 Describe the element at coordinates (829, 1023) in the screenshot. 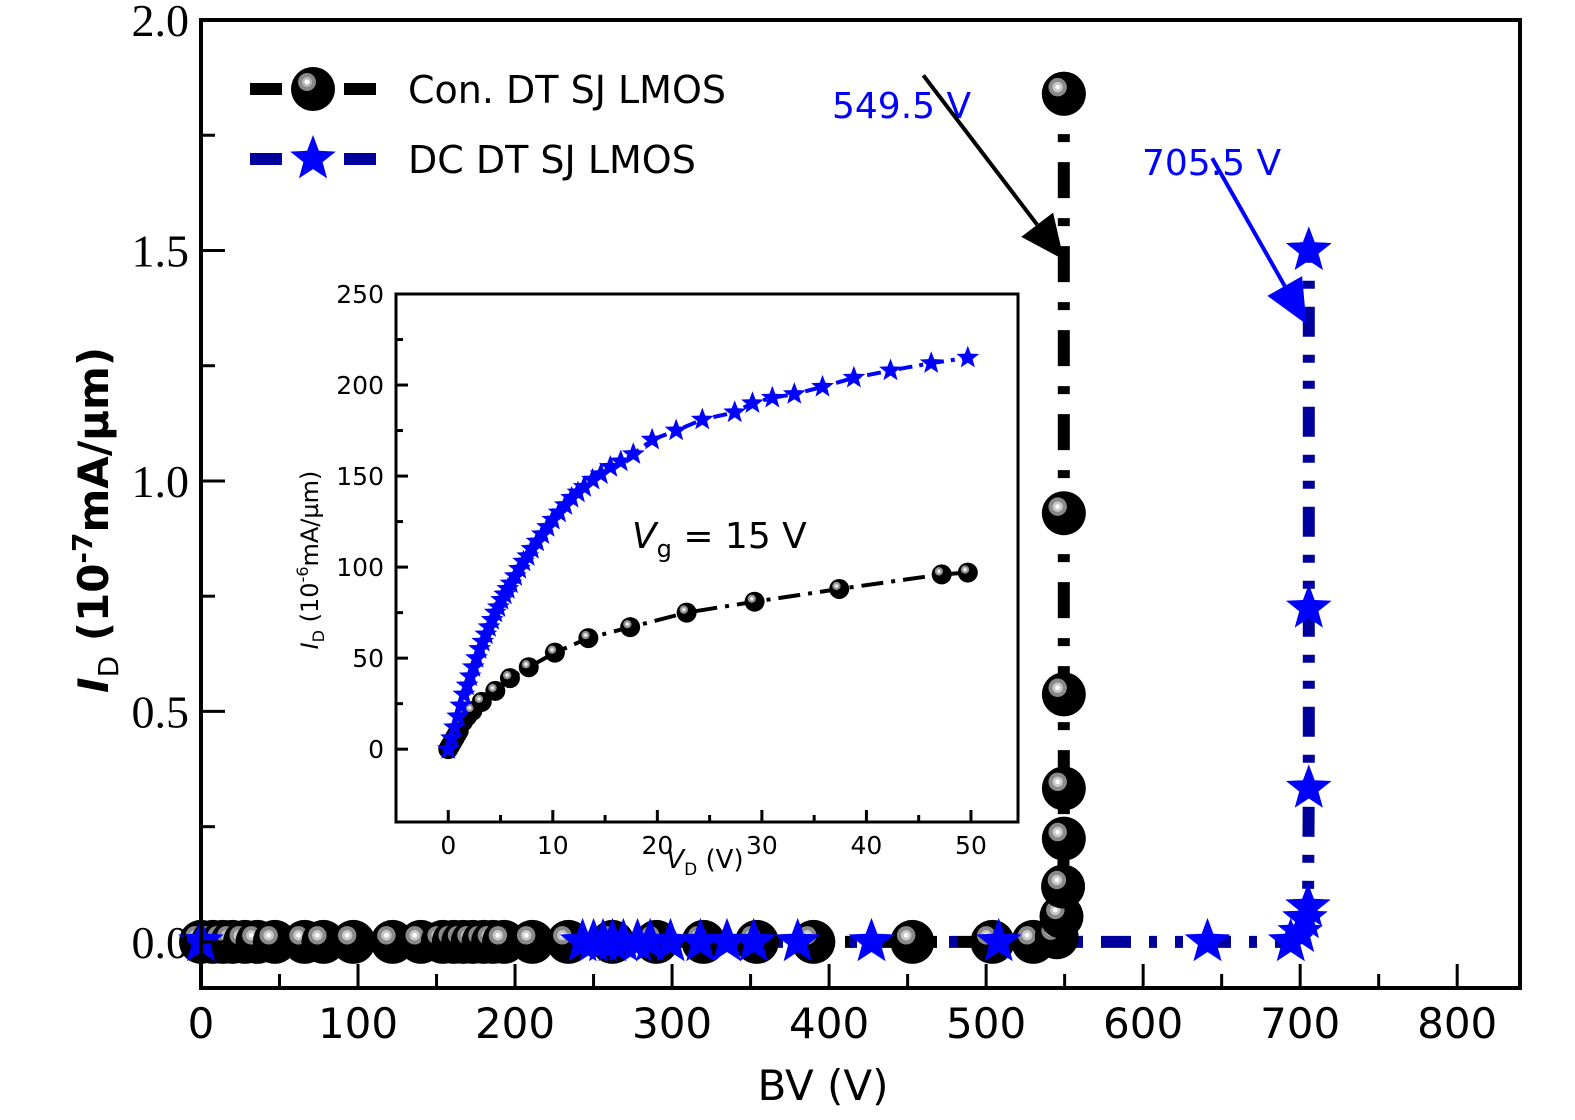

I see `x-tick-label: 400` at that location.